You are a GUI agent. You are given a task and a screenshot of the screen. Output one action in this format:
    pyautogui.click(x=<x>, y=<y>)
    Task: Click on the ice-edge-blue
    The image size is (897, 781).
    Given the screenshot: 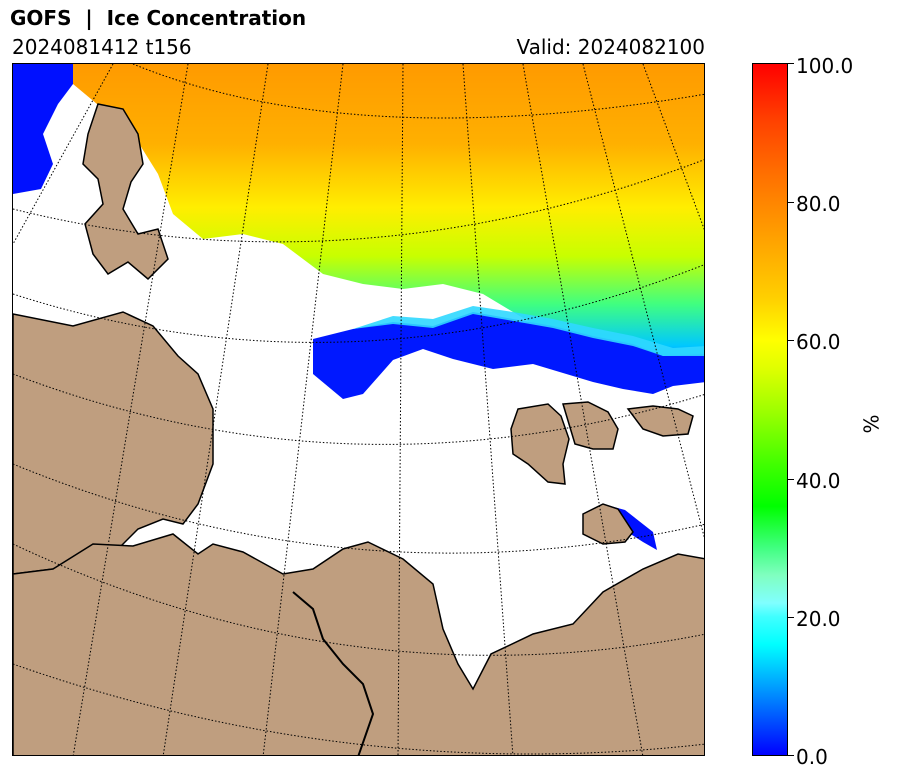 What is the action you would take?
    pyautogui.click(x=508, y=355)
    